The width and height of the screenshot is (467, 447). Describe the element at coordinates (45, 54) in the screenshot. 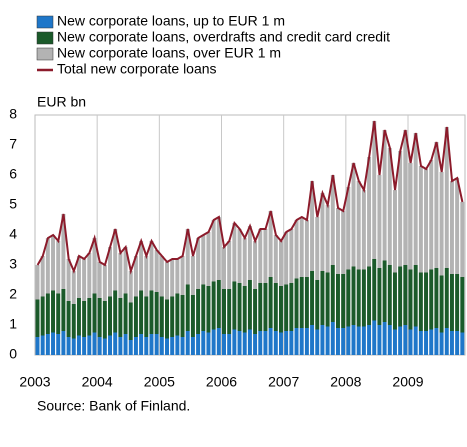

I see `legend-swatch` at that location.